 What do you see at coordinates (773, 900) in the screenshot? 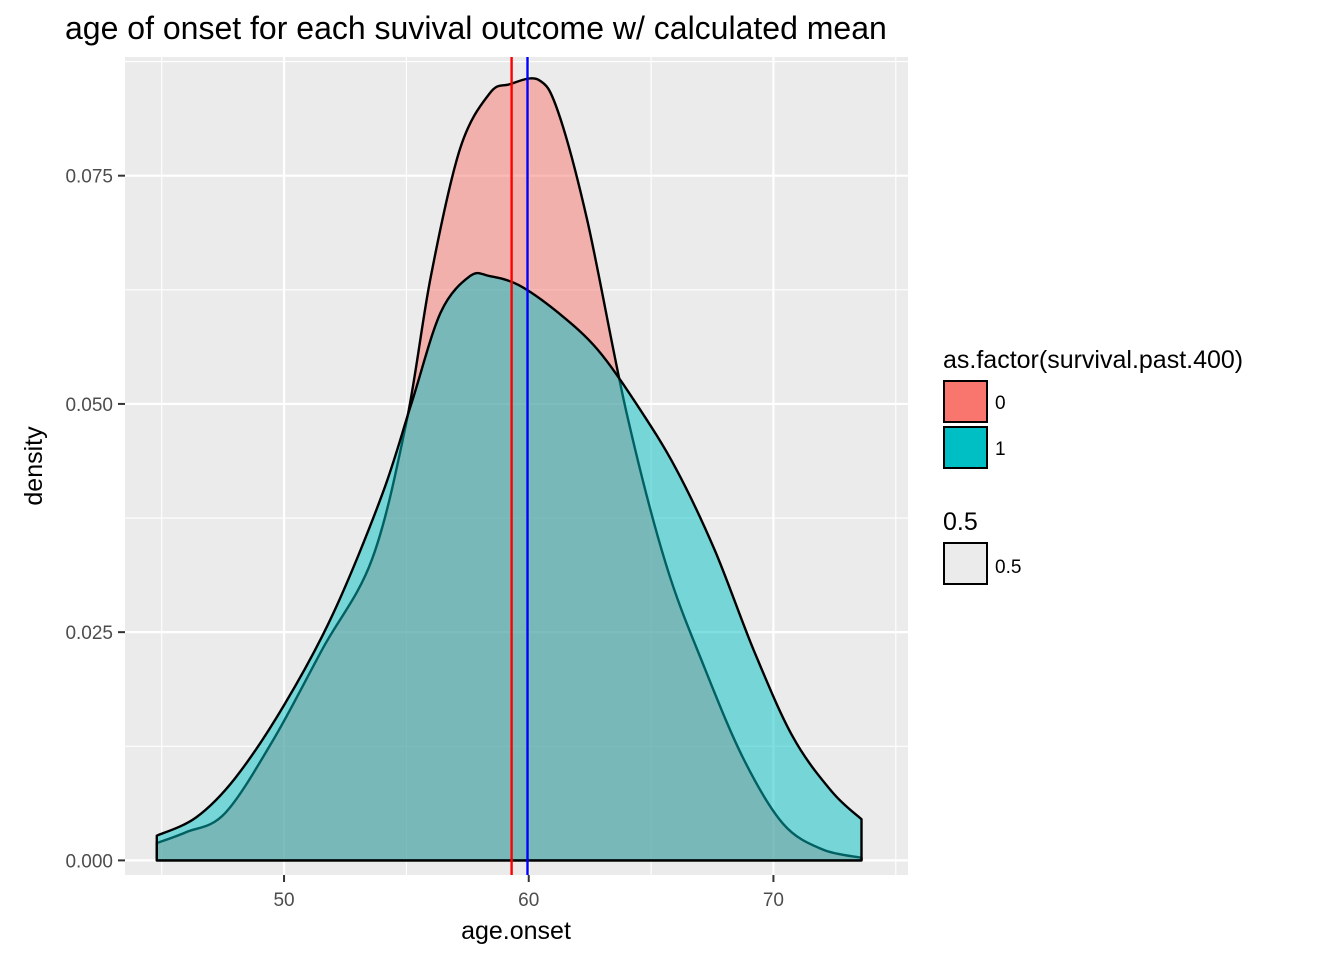
I see `x-tick-label-2: 70` at bounding box center [773, 900].